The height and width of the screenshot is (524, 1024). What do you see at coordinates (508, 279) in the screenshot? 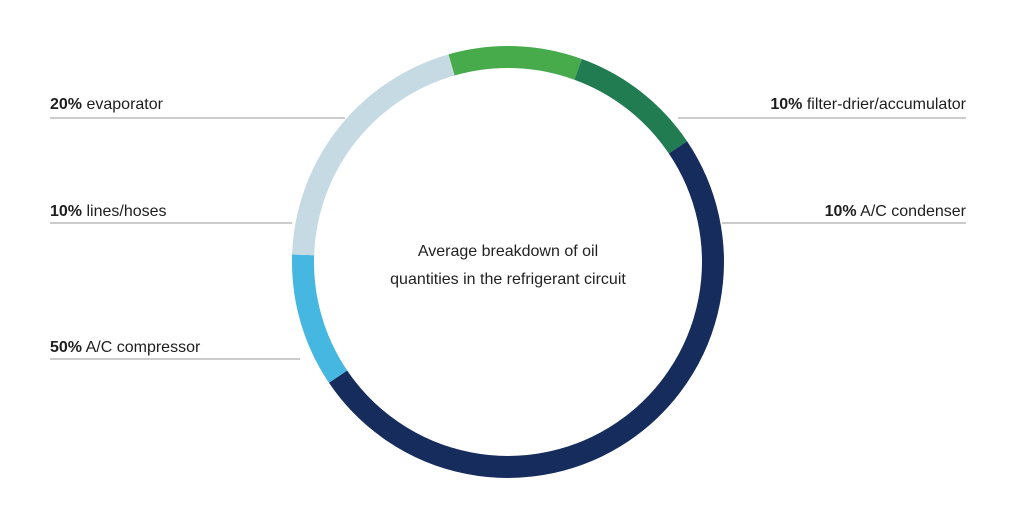
I see `center-title-line-2: quantities in the refrigerant circuit` at bounding box center [508, 279].